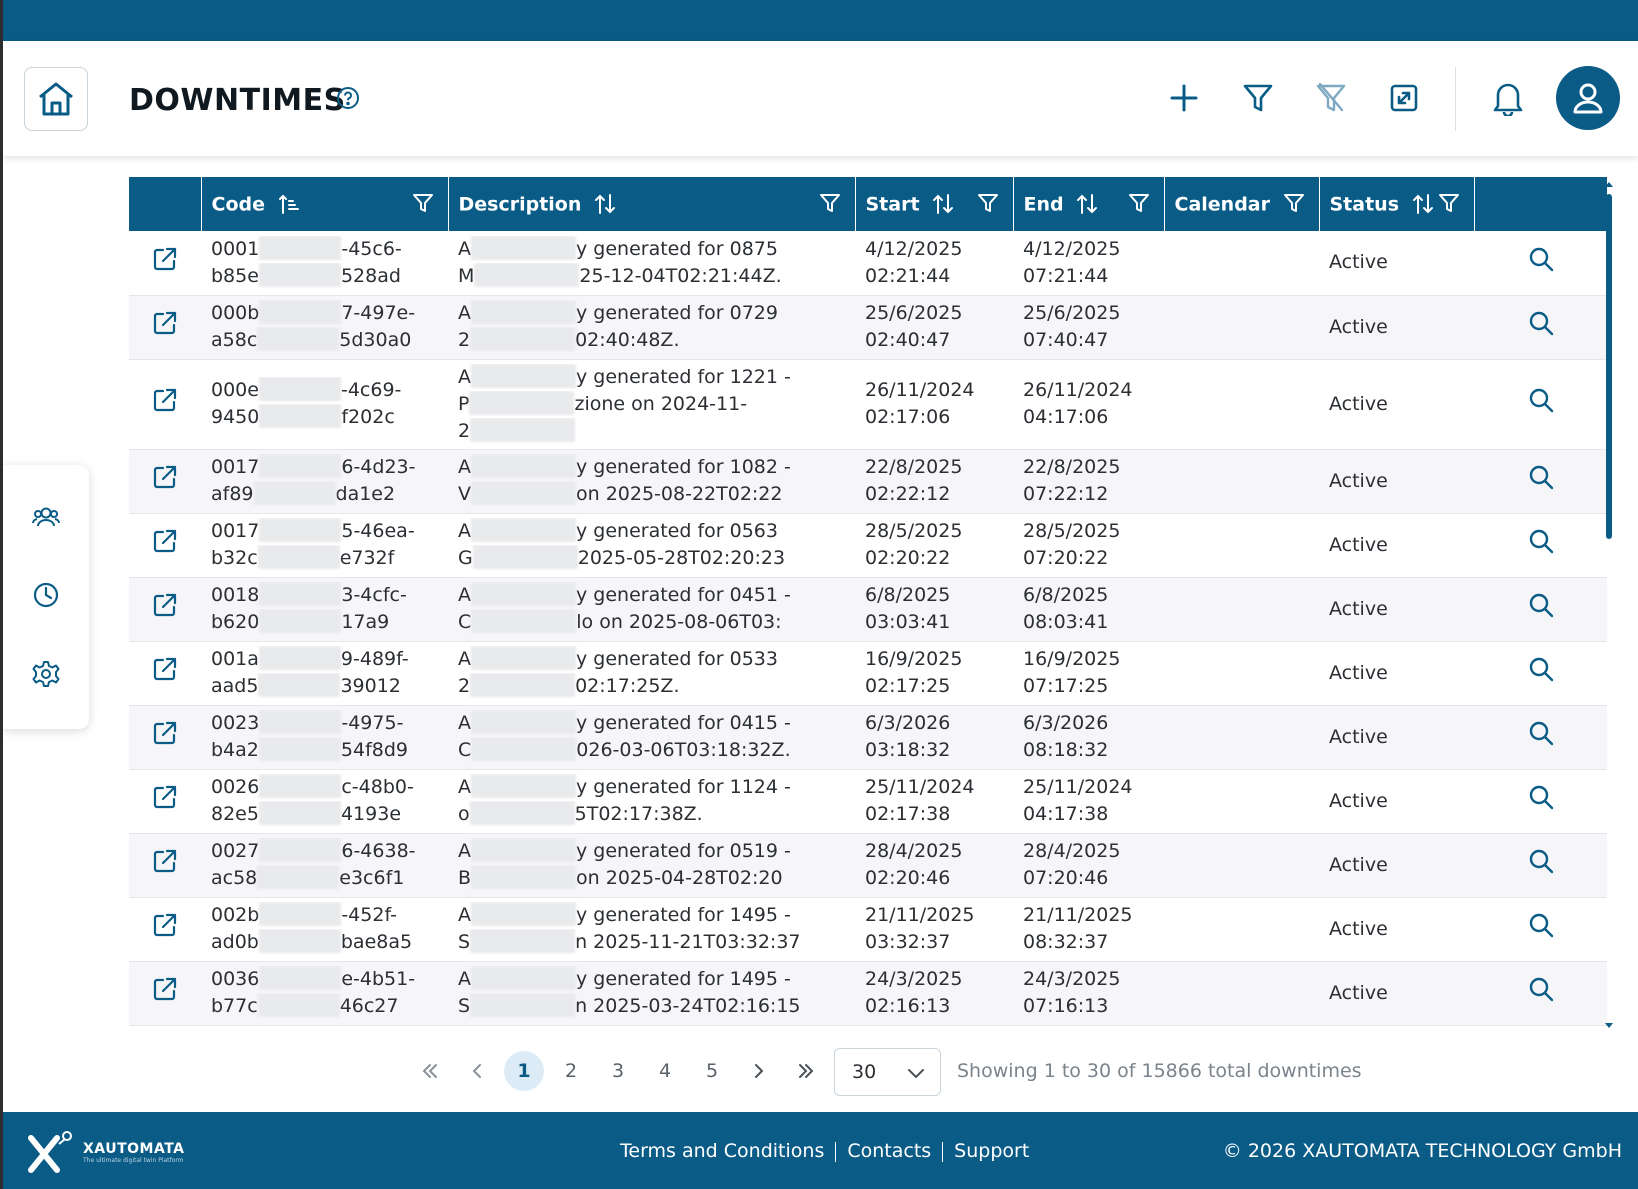 This screenshot has width=1638, height=1189. Describe the element at coordinates (324, 993) in the screenshot. I see `code-cell: 0036 e-4b51- b77c 46c27` at that location.